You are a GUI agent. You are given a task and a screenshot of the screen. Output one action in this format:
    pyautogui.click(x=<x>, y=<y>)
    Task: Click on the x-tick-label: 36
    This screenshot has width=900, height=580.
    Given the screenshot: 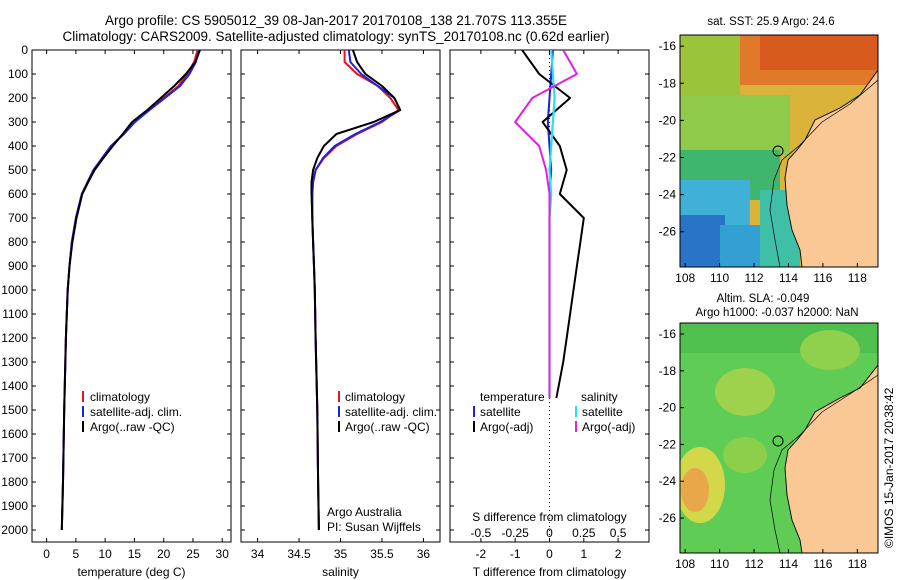 What is the action you would take?
    pyautogui.click(x=424, y=554)
    